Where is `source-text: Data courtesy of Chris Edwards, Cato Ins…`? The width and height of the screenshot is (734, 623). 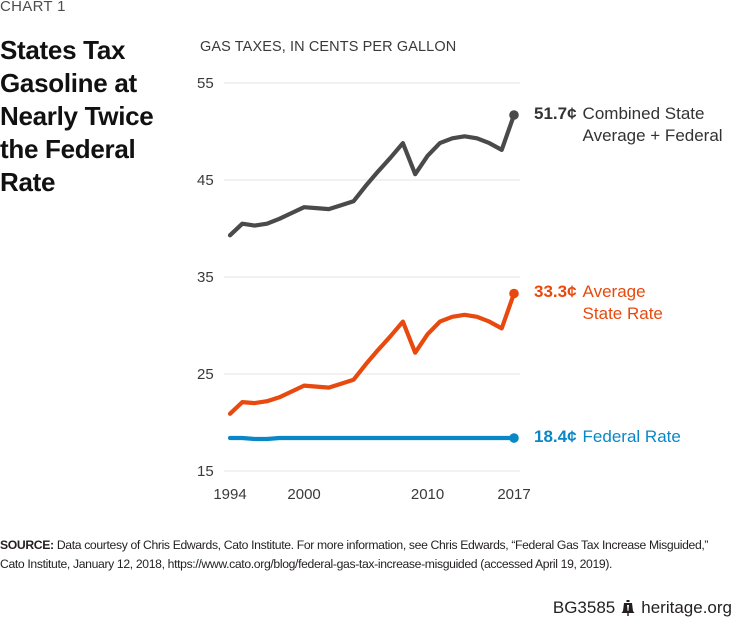
source-text: Data courtesy of Chris Edwards, Cato Ins… is located at coordinates (354, 554).